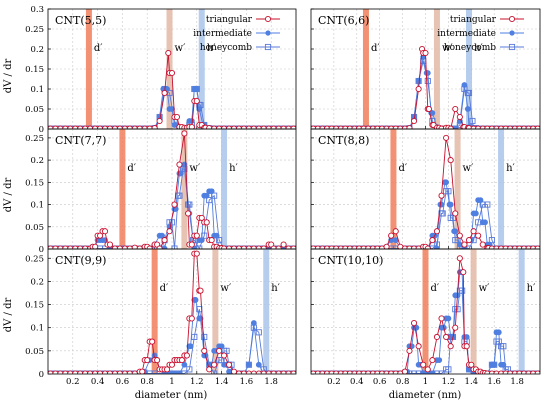 This screenshot has height=405, width=550. I want to click on panel-4: d′ w′ h′ CNT(8,8), so click(425, 189).